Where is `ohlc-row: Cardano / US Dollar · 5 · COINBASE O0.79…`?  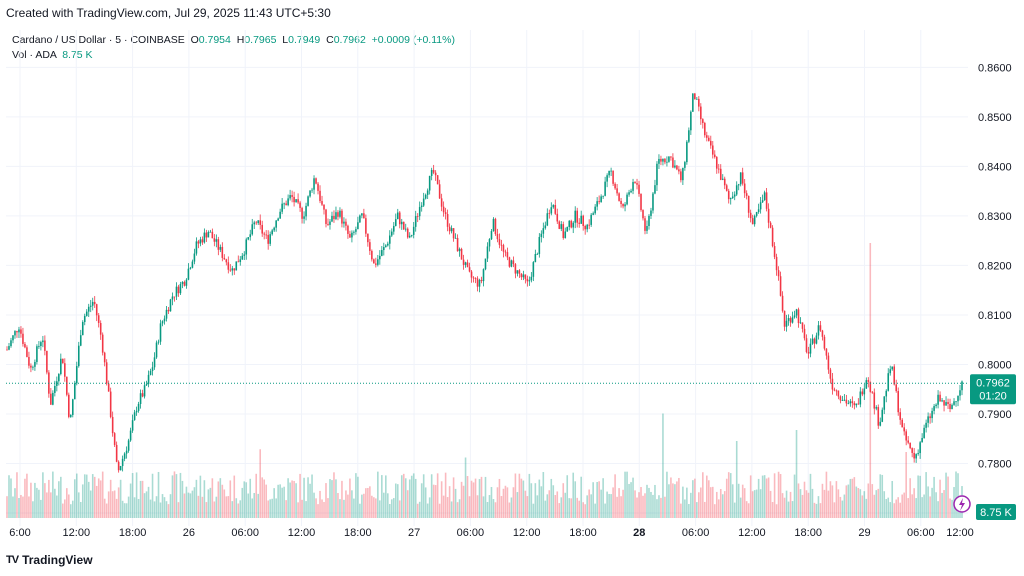
ohlc-row: Cardano / US Dollar · 5 · COINBASE O0.79… is located at coordinates (233, 40).